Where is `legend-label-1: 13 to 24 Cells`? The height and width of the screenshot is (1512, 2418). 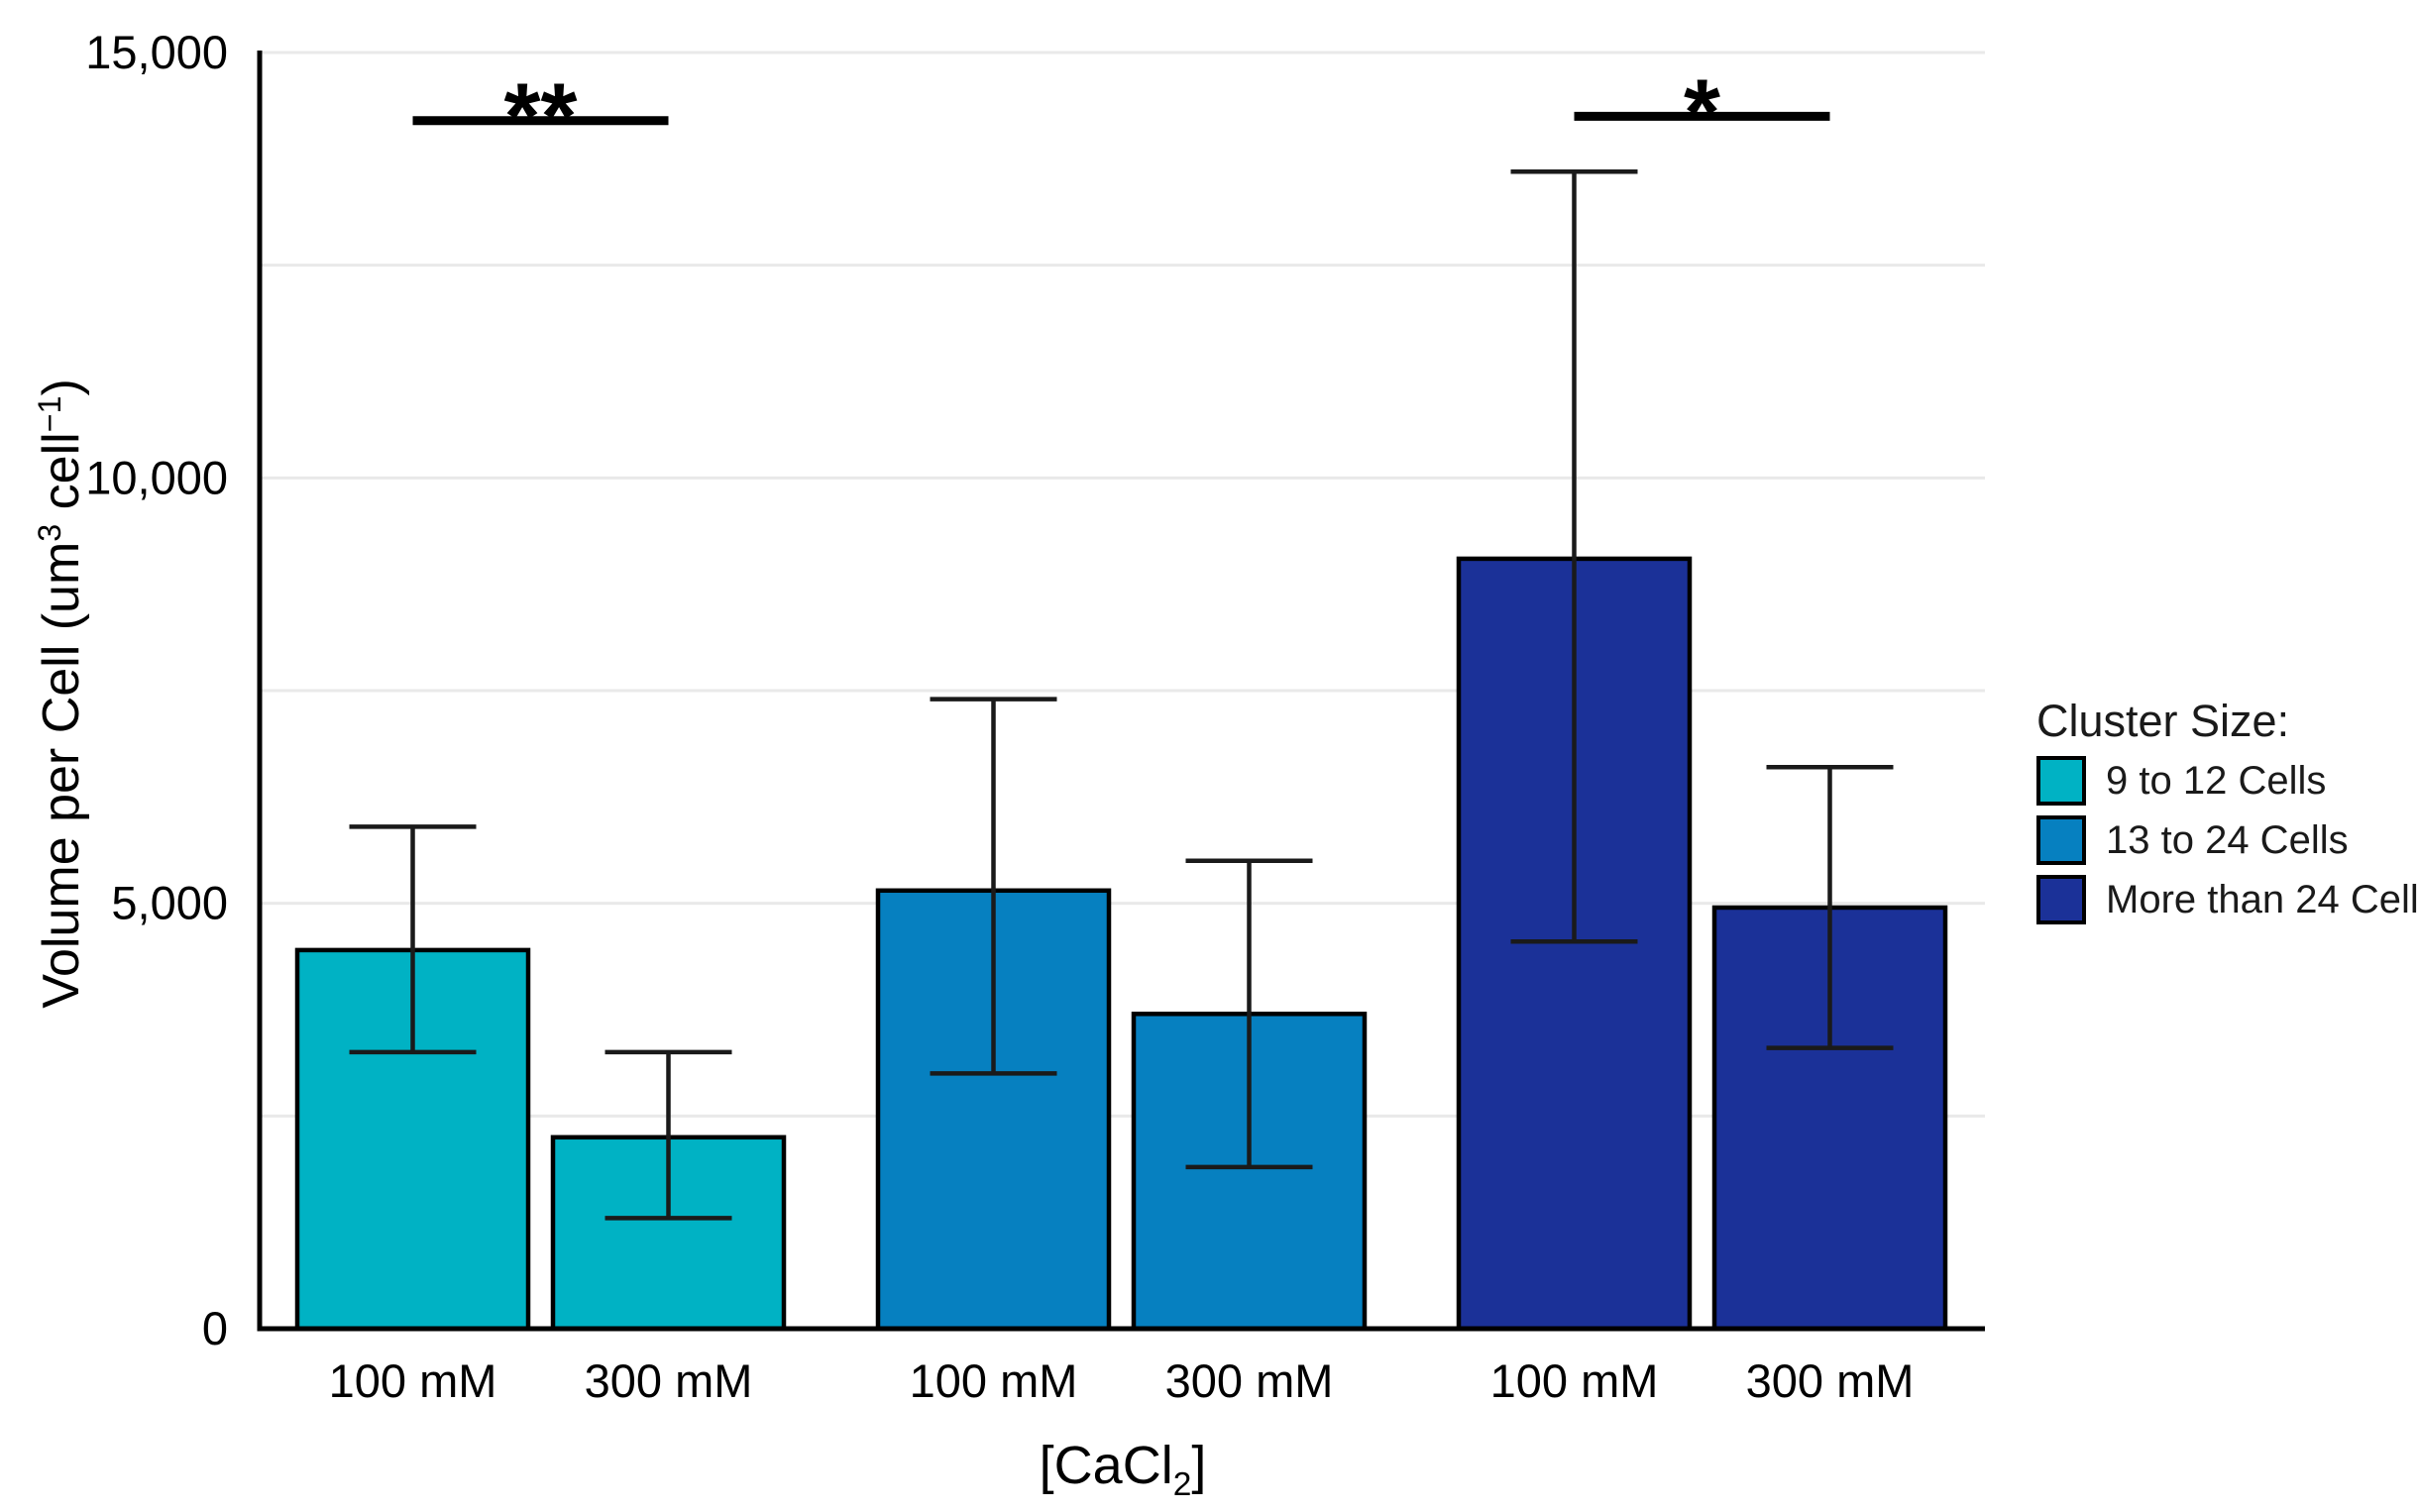
legend-label-1: 13 to 24 Cells is located at coordinates (2227, 839).